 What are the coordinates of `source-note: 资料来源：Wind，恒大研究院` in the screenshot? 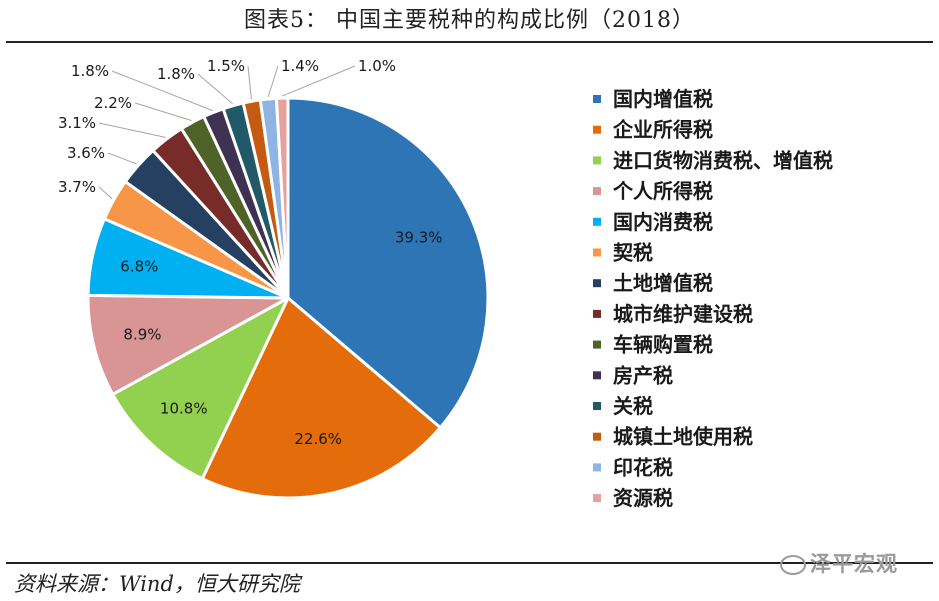 It's located at (157, 584).